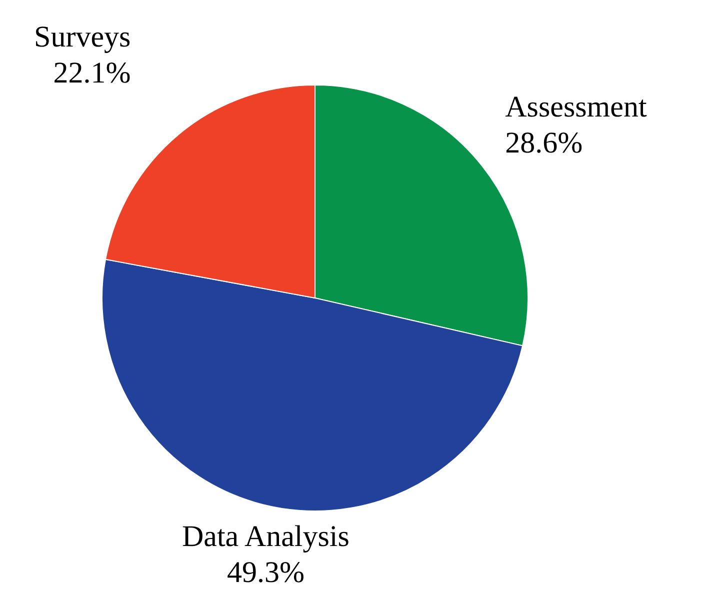  What do you see at coordinates (82, 37) in the screenshot?
I see `slice-label: Surveys` at bounding box center [82, 37].